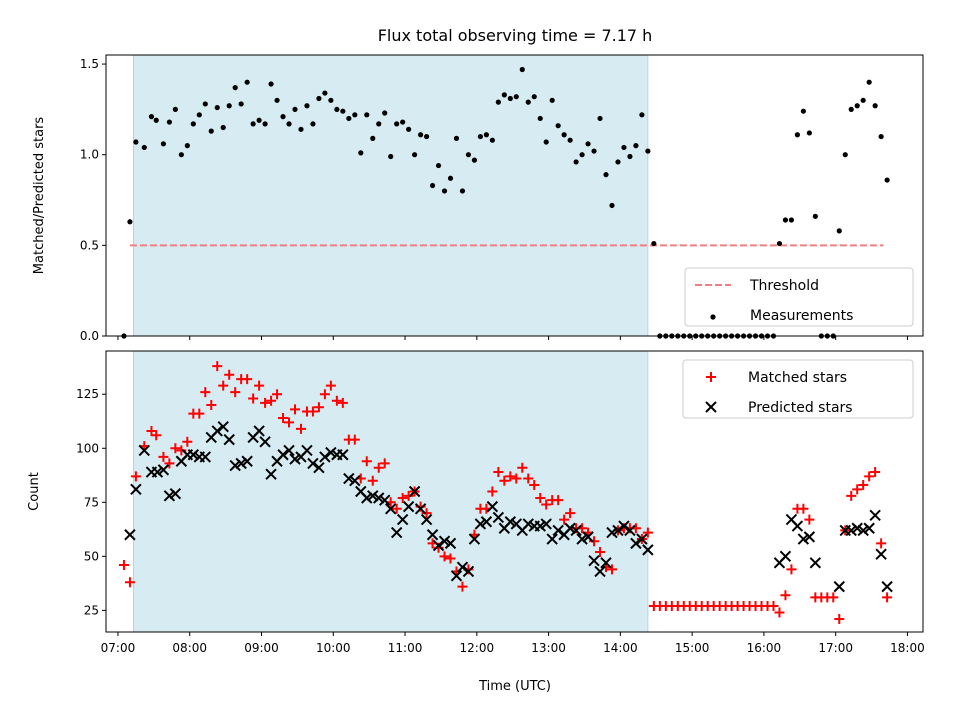  I want to click on legend-box, so click(799, 297).